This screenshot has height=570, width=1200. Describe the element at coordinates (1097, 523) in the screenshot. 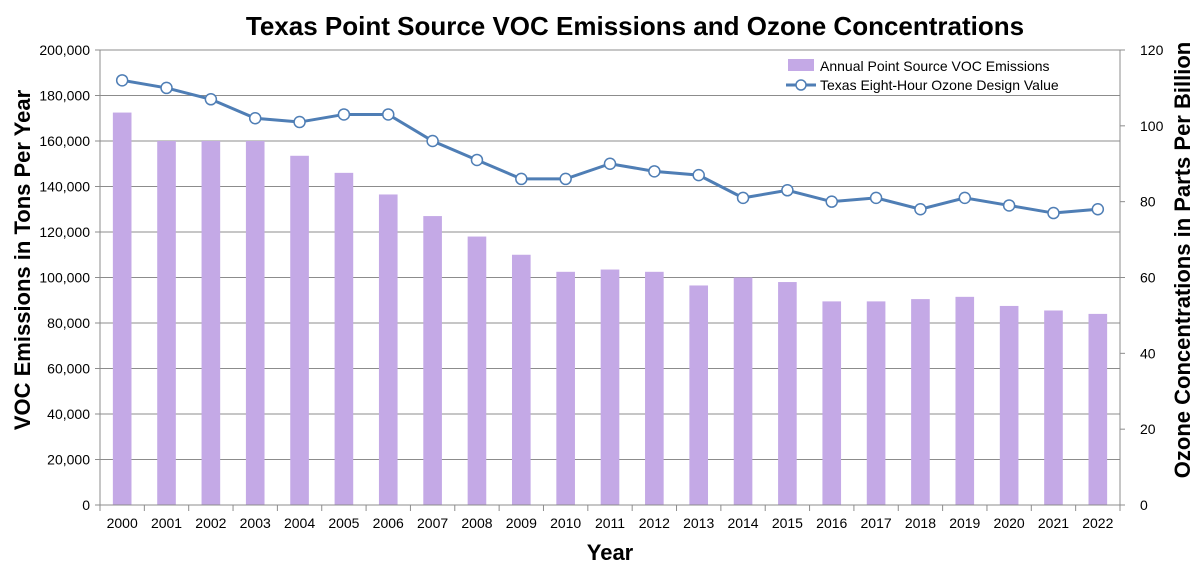

I see `x-tick-label: 2022` at that location.